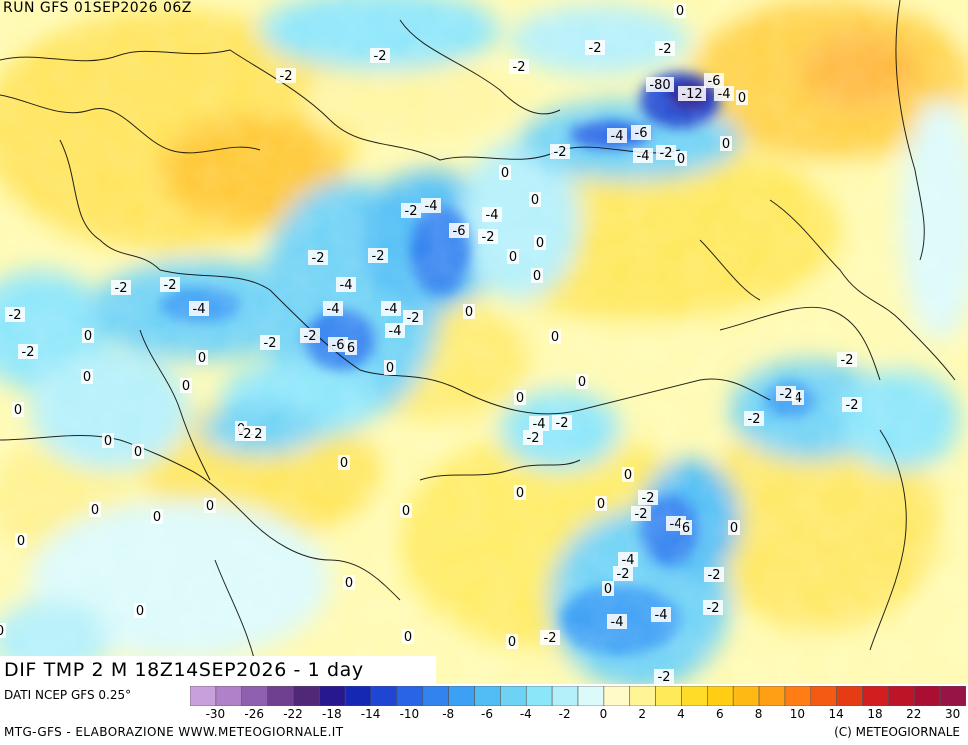  I want to click on scale-tick-label: -14, so click(370, 714).